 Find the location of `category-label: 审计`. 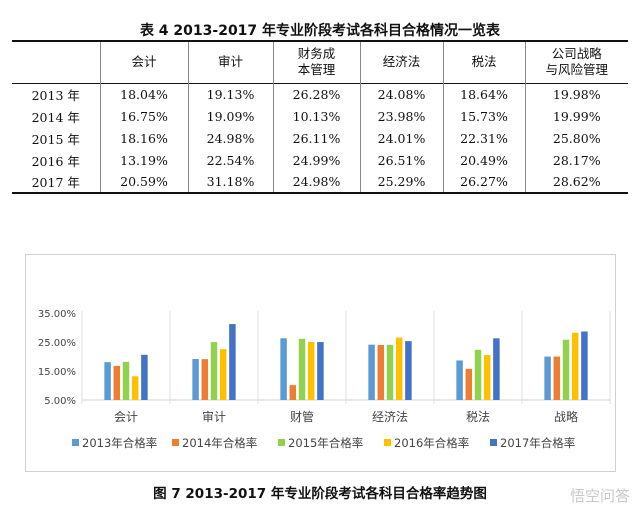

category-label: 审计 is located at coordinates (214, 416).